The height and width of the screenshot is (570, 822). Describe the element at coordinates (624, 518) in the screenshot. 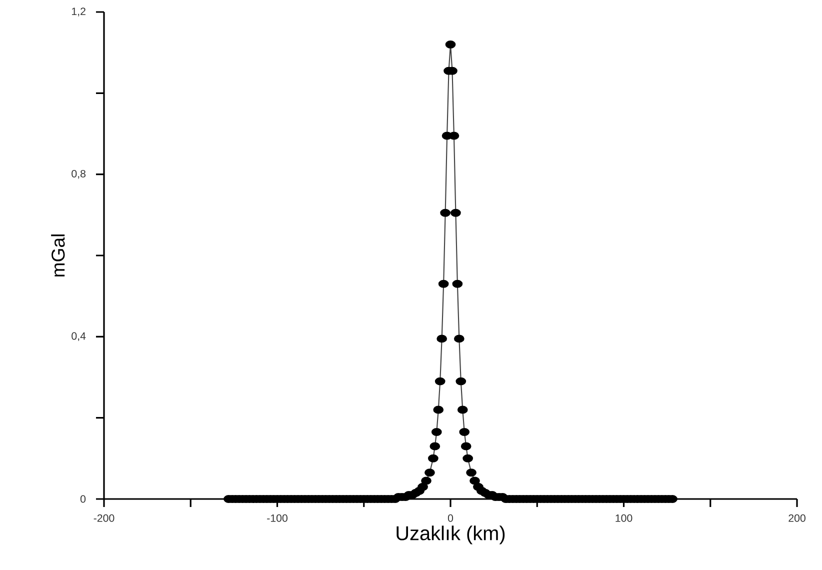

I see `x-tick-label: 100` at that location.